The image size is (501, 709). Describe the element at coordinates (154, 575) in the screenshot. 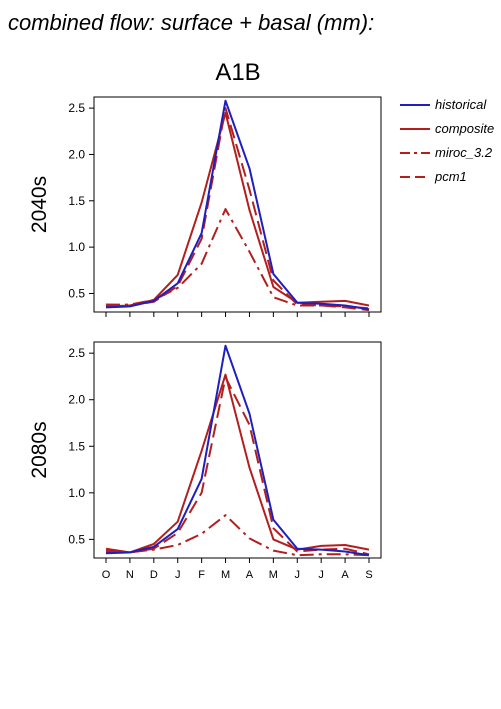

I see `x-tick-label: D` at that location.